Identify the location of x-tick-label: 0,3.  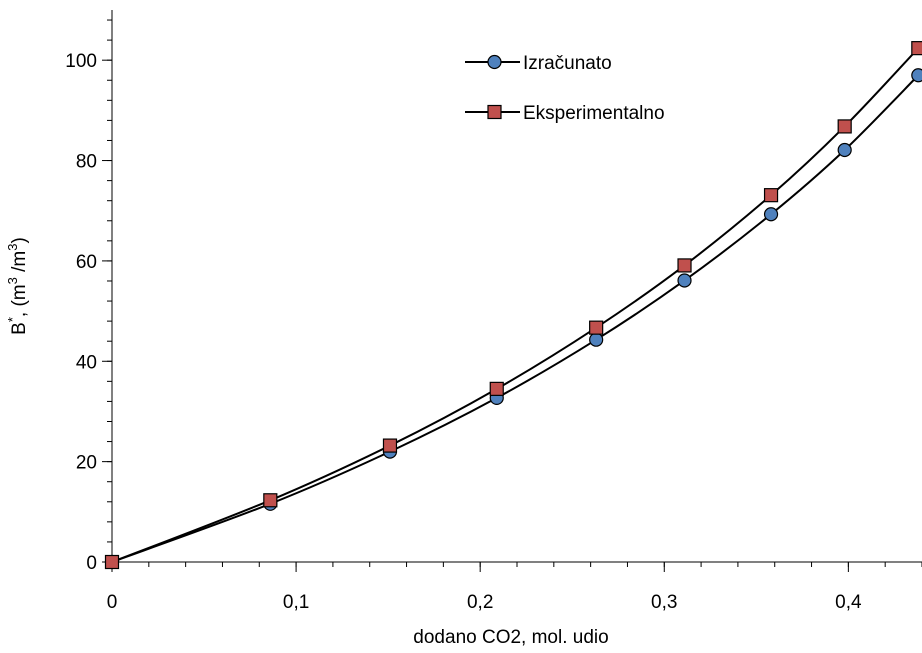
(664, 602).